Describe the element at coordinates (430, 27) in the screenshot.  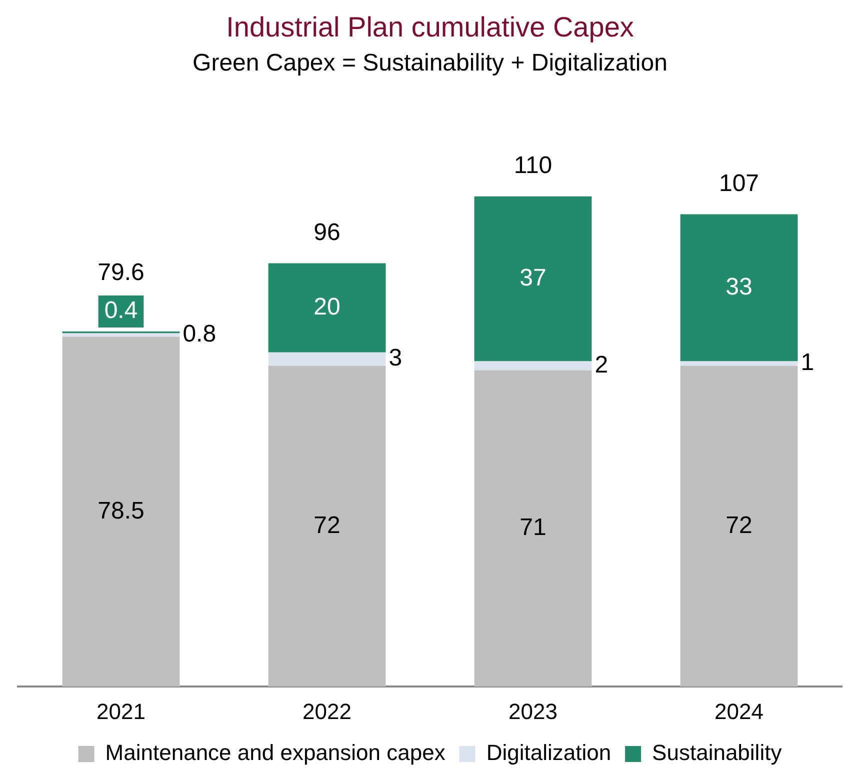
I see `chart-title: Industrial Plan cumulative Capex` at that location.